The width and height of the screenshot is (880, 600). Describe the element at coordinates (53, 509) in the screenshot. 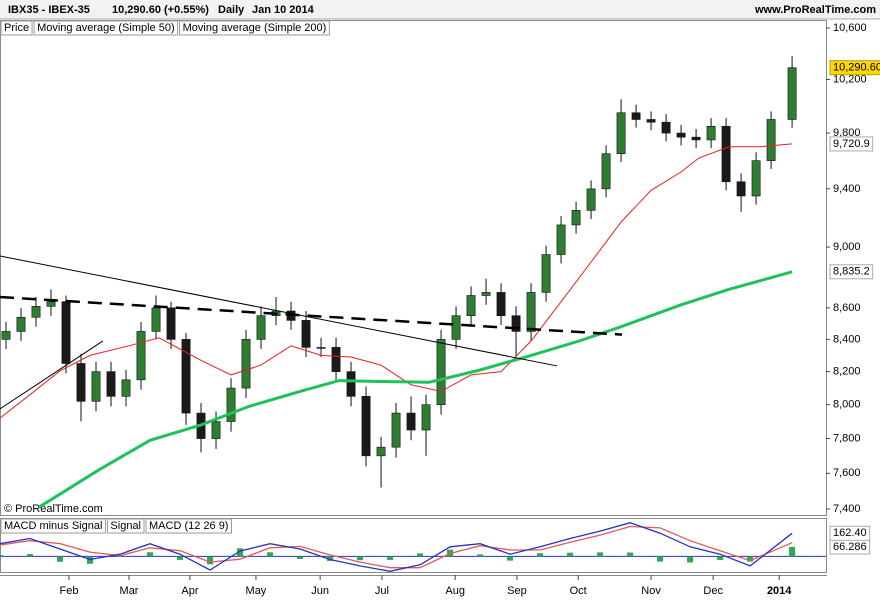

I see `watermark: © ProRealTime.com` at that location.